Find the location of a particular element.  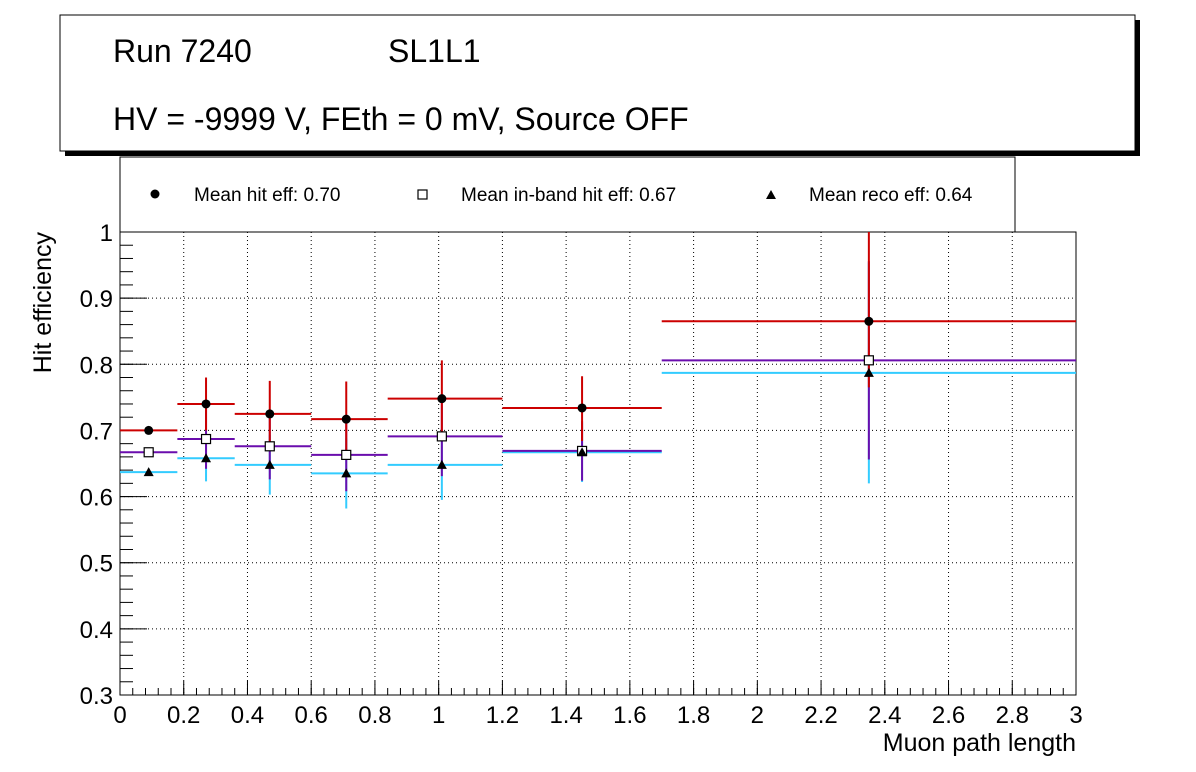

x-tick-label: 2.8 is located at coordinates (1012, 715).